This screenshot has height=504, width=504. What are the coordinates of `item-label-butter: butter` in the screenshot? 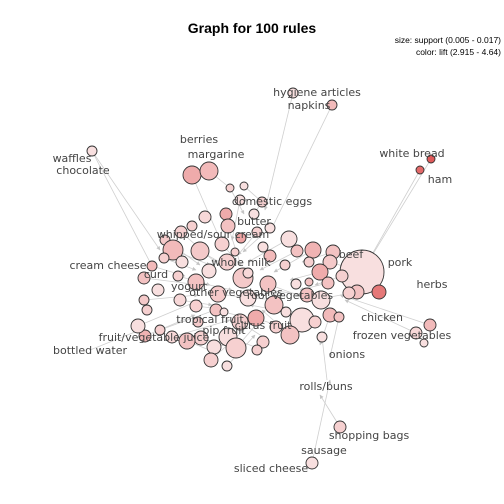 It's located at (254, 221).